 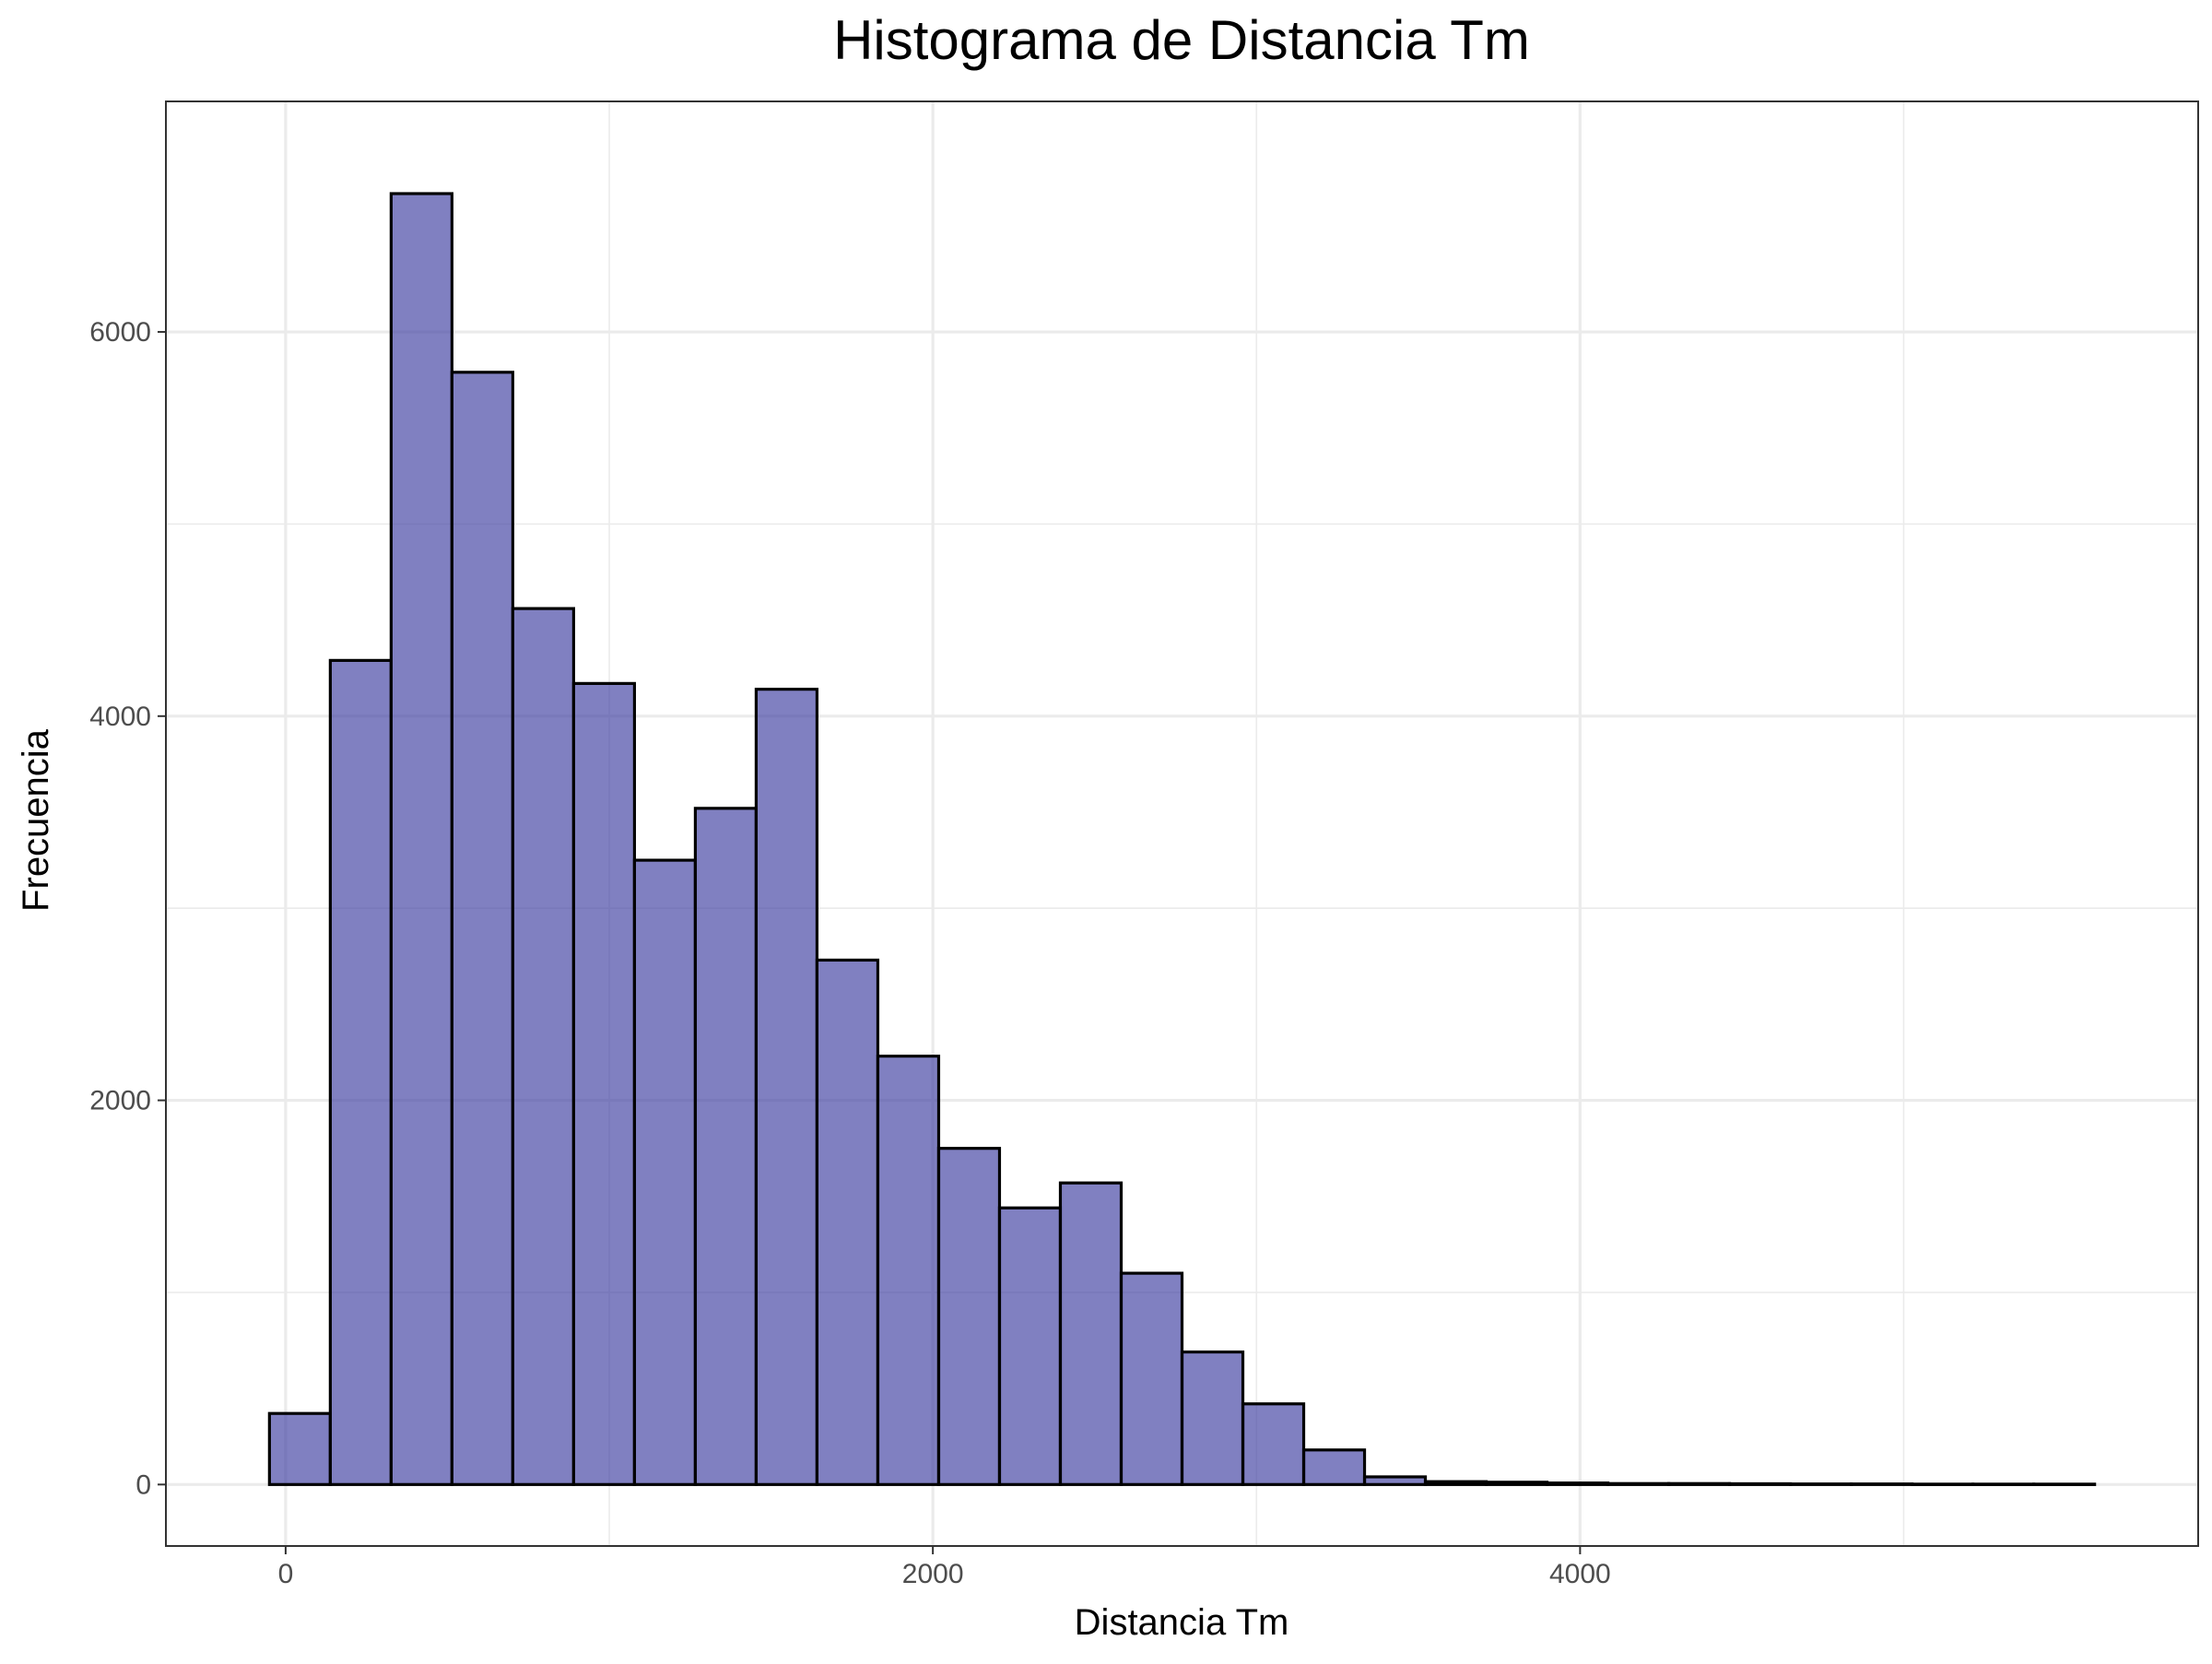 What do you see at coordinates (143, 1484) in the screenshot?
I see `y-tick-label: 0` at bounding box center [143, 1484].